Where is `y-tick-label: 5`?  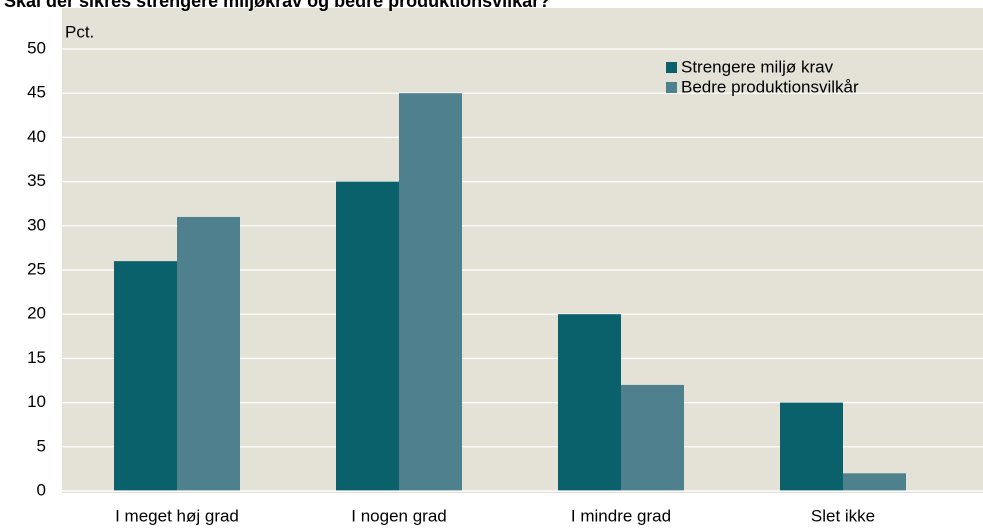 y-tick-label: 5 is located at coordinates (41, 445).